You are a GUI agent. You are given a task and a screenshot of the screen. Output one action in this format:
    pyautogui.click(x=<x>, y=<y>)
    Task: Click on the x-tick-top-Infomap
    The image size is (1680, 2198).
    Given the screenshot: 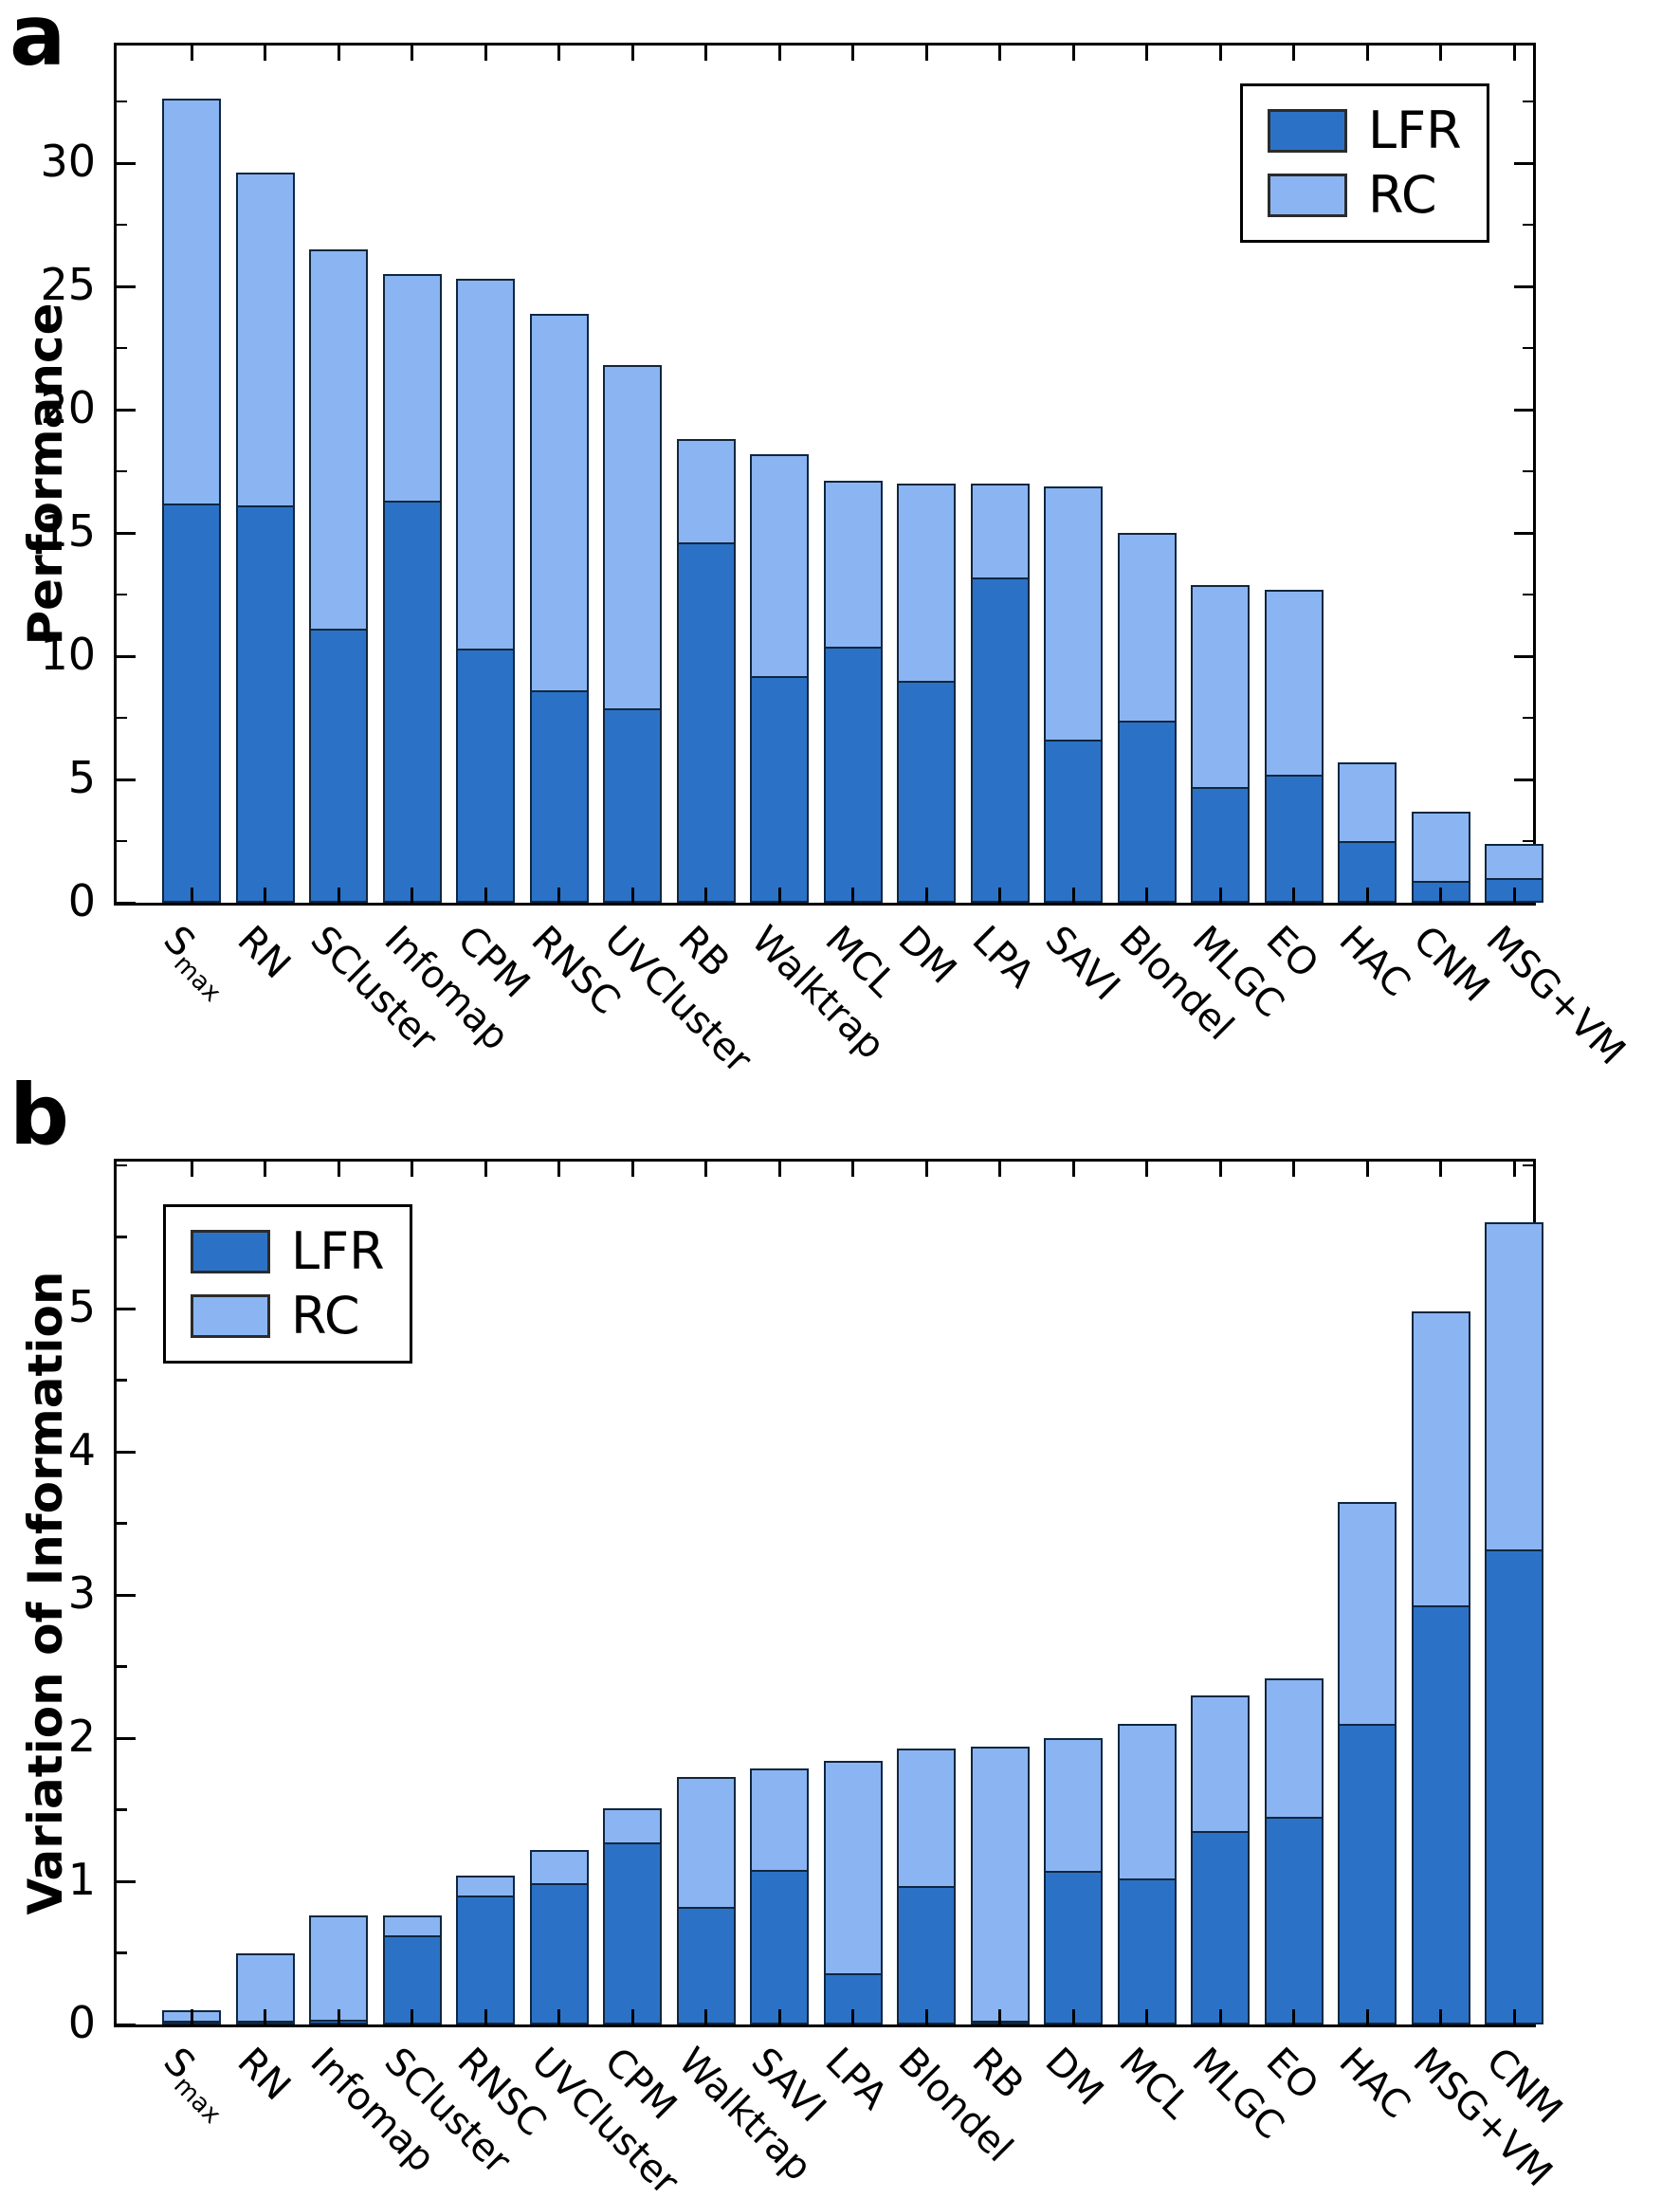 What is the action you would take?
    pyautogui.click(x=338, y=1169)
    